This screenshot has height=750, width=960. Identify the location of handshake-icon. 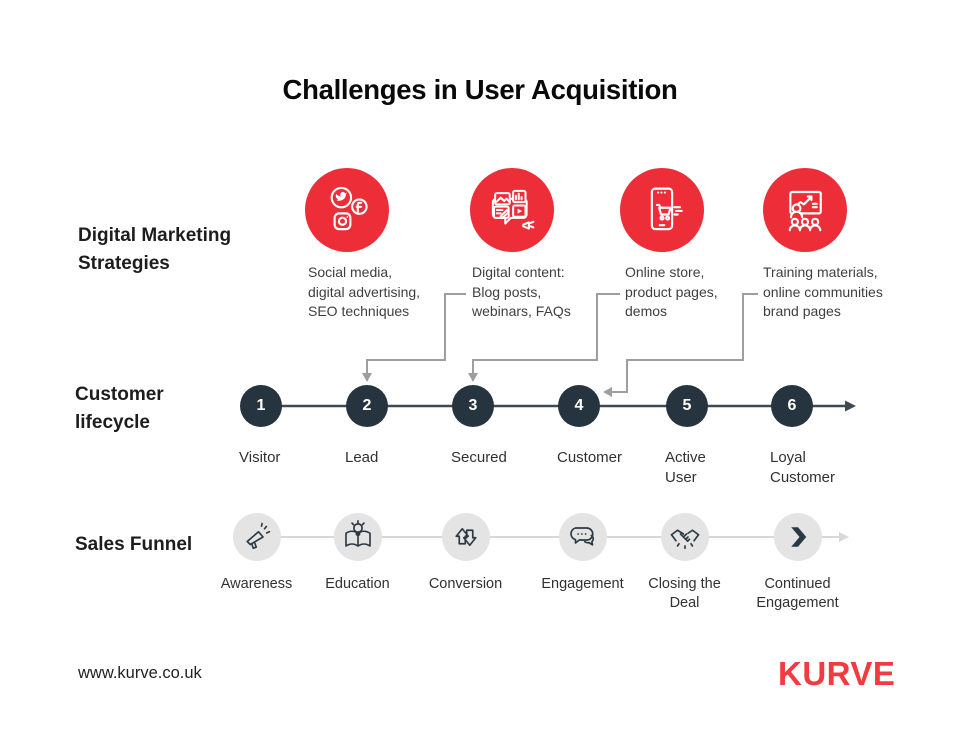
(685, 537).